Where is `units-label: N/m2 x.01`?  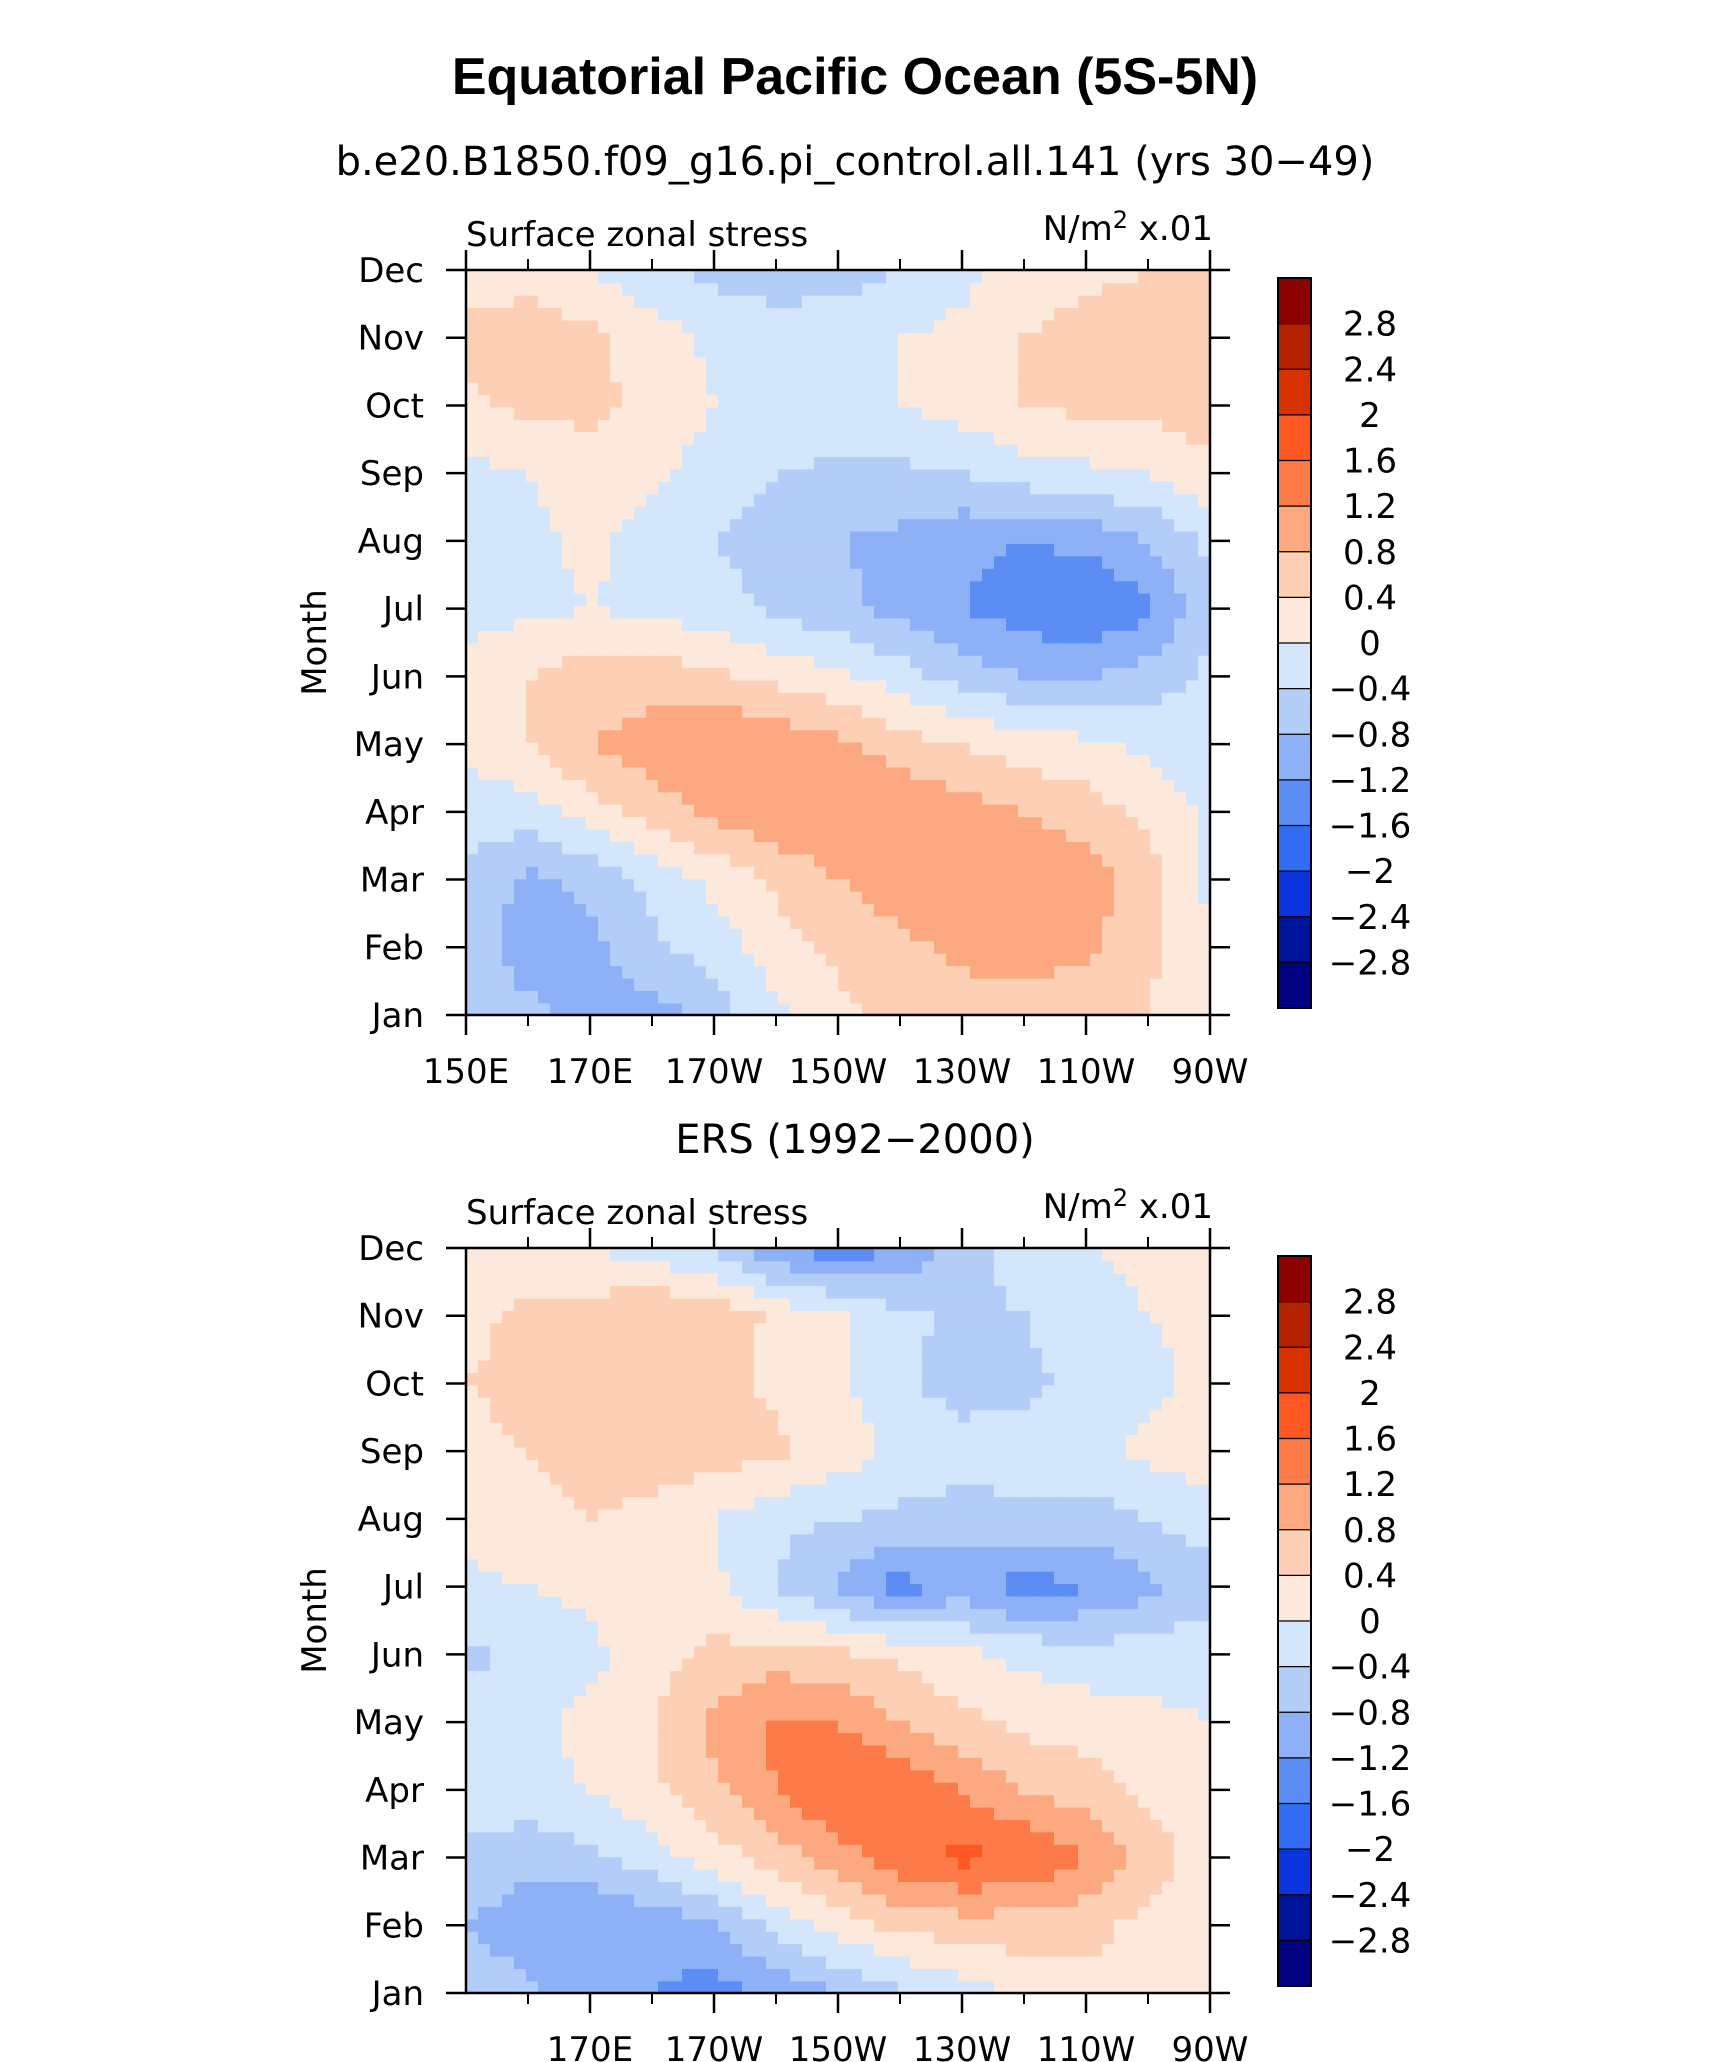 units-label: N/m2 x.01 is located at coordinates (1128, 1205).